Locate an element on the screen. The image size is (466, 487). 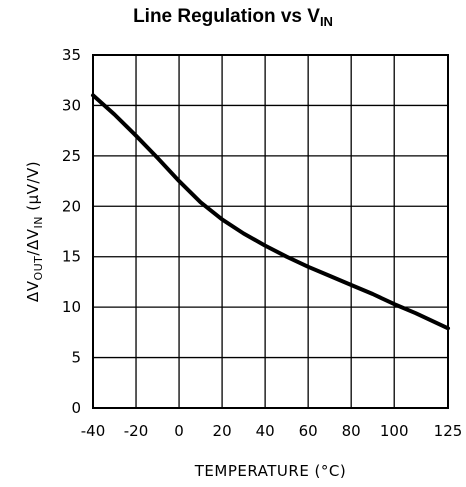
y-tick-label: 0 is located at coordinates (76, 408).